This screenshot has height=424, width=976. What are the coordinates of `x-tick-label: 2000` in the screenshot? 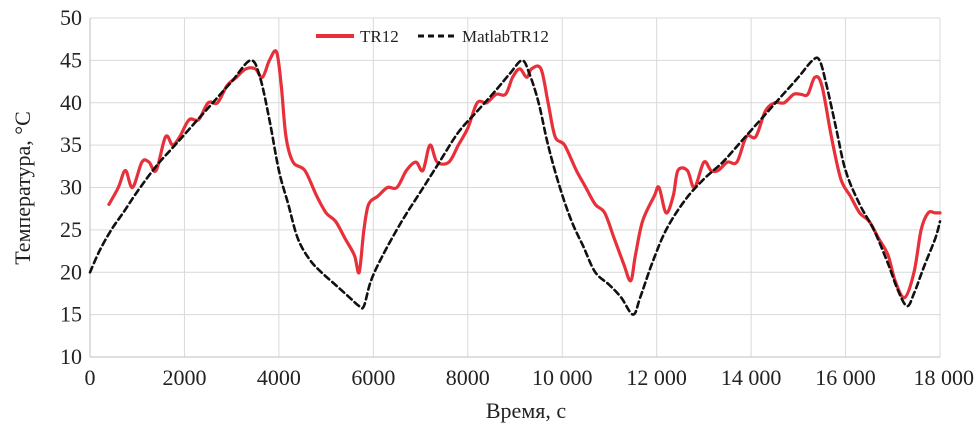 It's located at (184, 377).